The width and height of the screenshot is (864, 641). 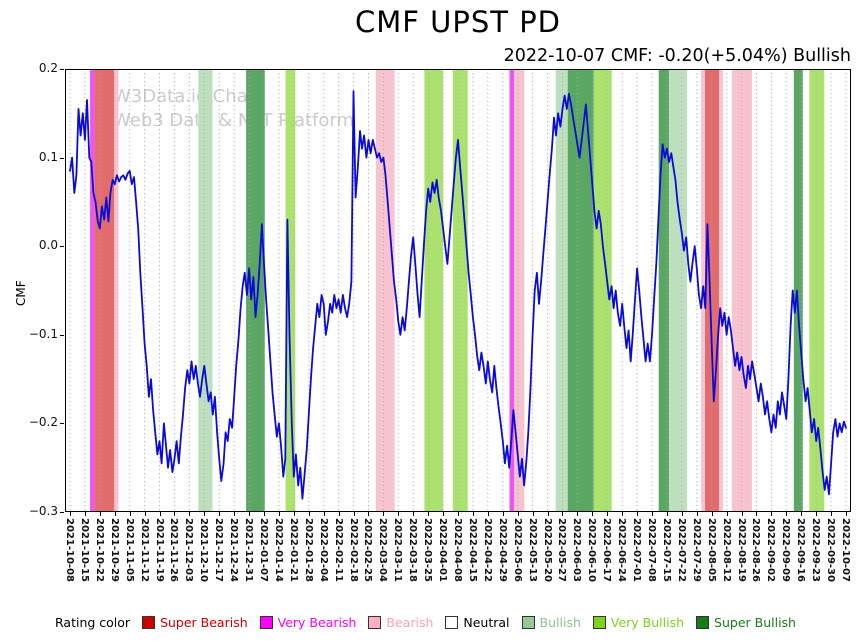 I want to click on x-tick-label: 2022-06-03, so click(x=576, y=550).